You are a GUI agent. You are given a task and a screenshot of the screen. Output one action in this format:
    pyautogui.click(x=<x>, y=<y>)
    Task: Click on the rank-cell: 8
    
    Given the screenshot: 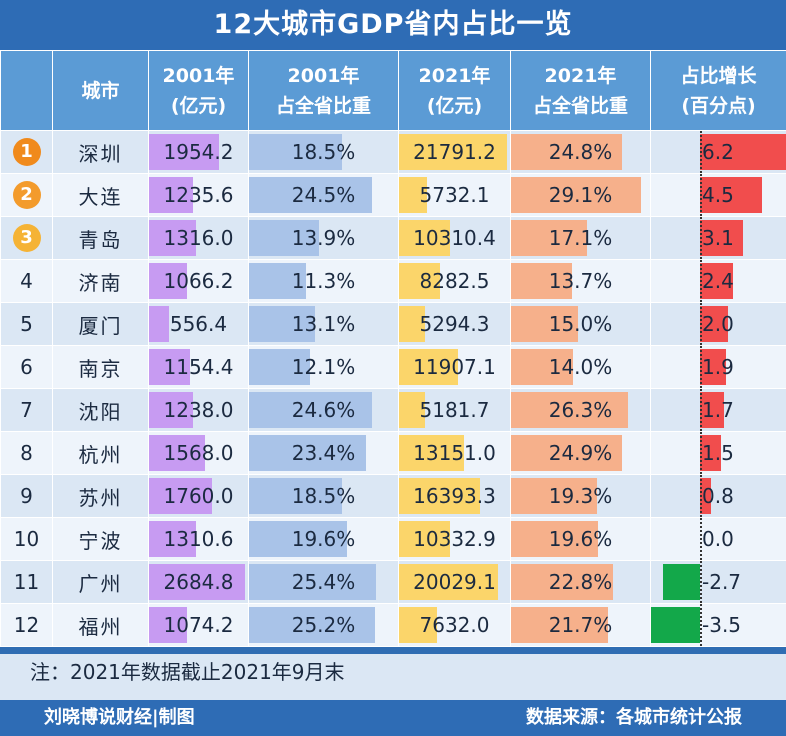 What is the action you would take?
    pyautogui.click(x=26, y=453)
    